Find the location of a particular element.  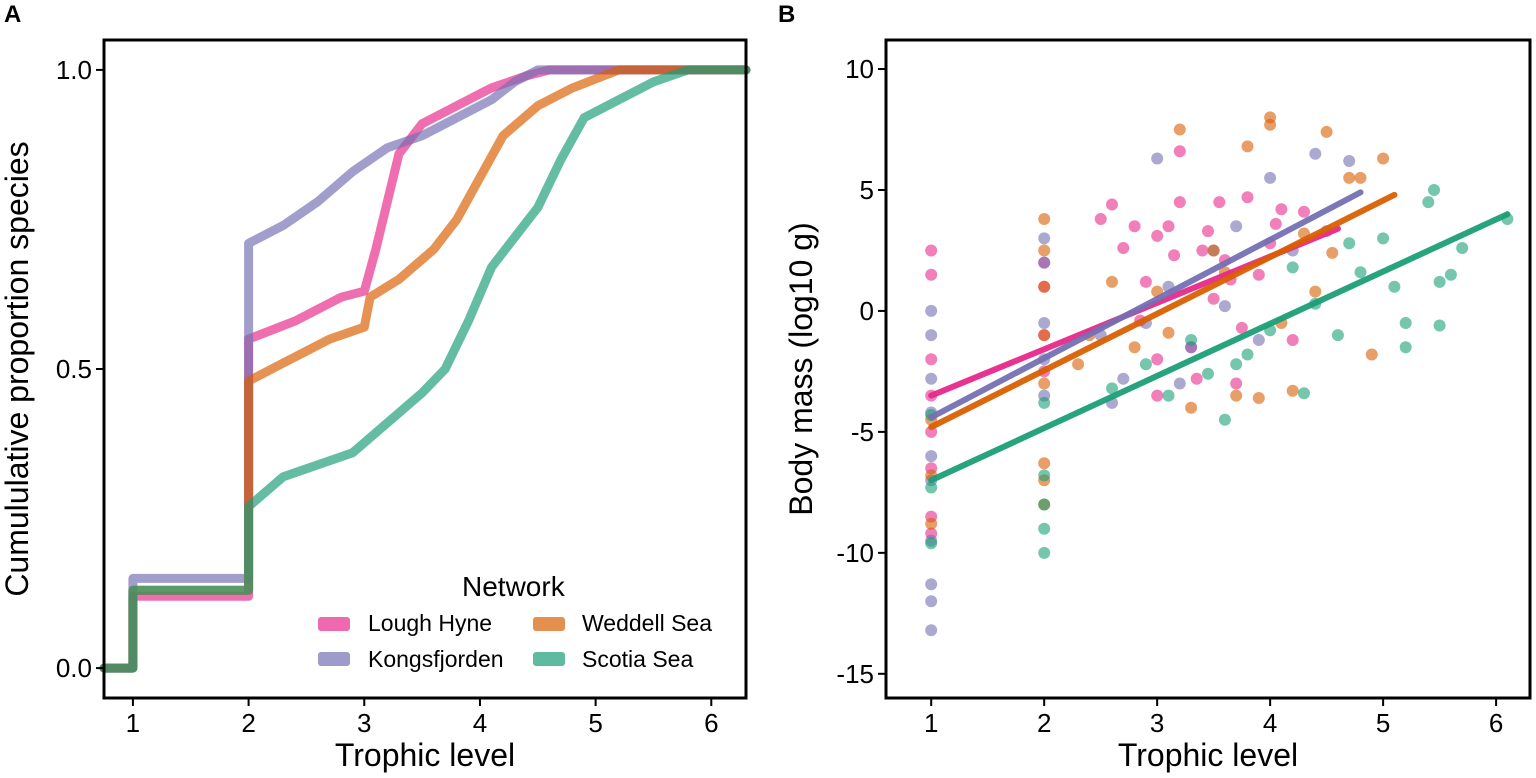

panel-b-y-tick-label: 0 is located at coordinates (867, 311).